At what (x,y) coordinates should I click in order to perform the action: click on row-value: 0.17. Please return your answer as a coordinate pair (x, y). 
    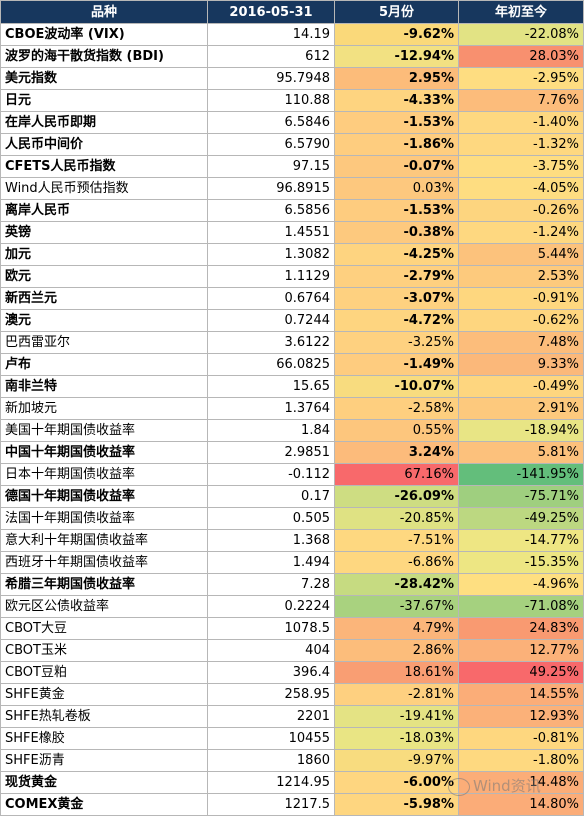
    Looking at the image, I should click on (271, 496).